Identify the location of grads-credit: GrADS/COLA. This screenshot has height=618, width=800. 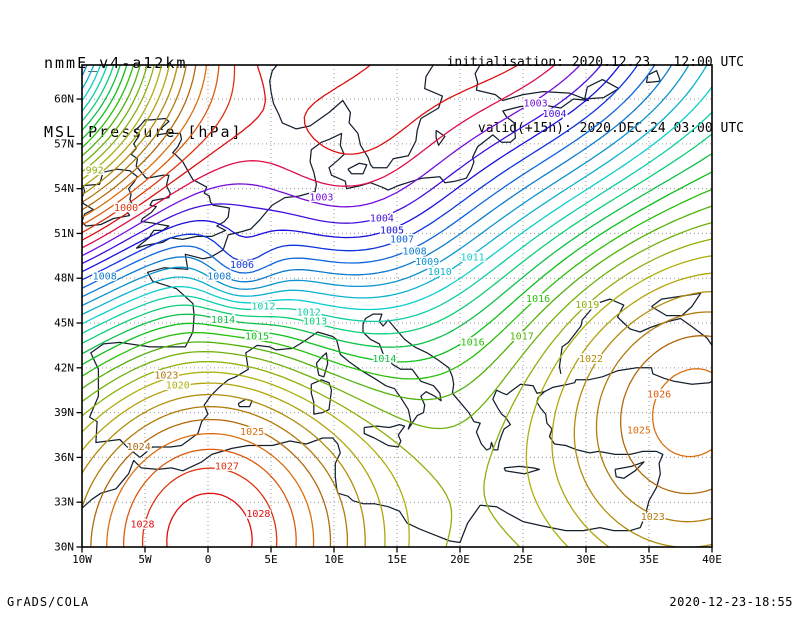
(48, 602).